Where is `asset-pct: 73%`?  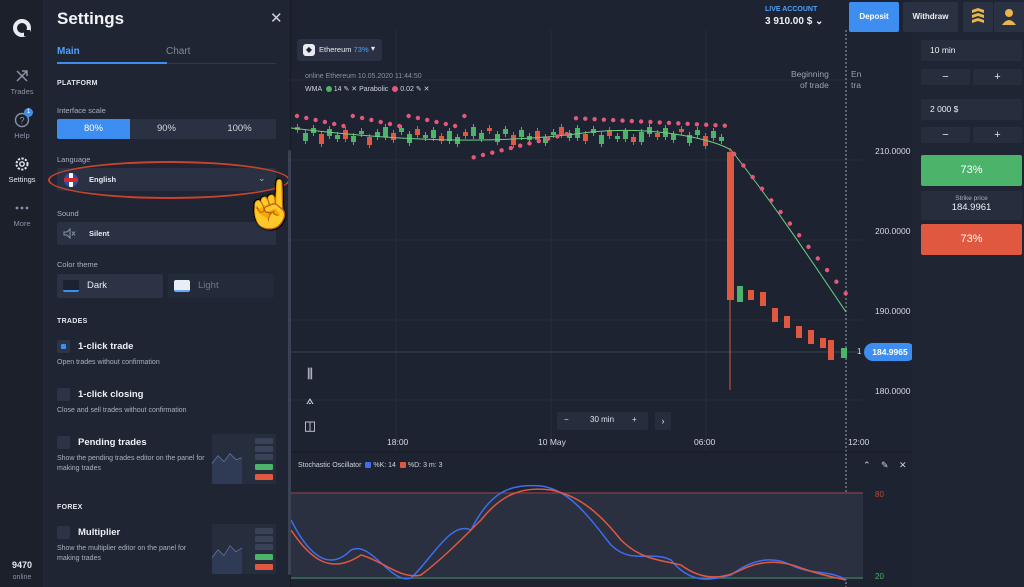 asset-pct: 73% is located at coordinates (361, 49).